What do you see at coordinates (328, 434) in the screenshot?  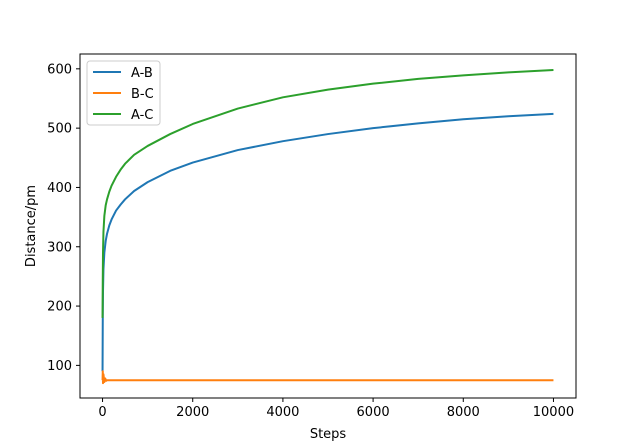 I see `x-axis-label: Steps` at bounding box center [328, 434].